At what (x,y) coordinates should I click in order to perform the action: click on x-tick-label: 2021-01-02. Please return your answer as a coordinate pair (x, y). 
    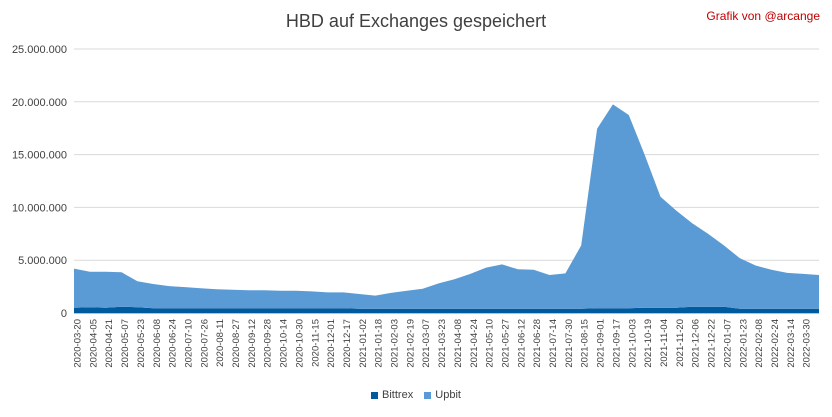
    Looking at the image, I should click on (363, 343).